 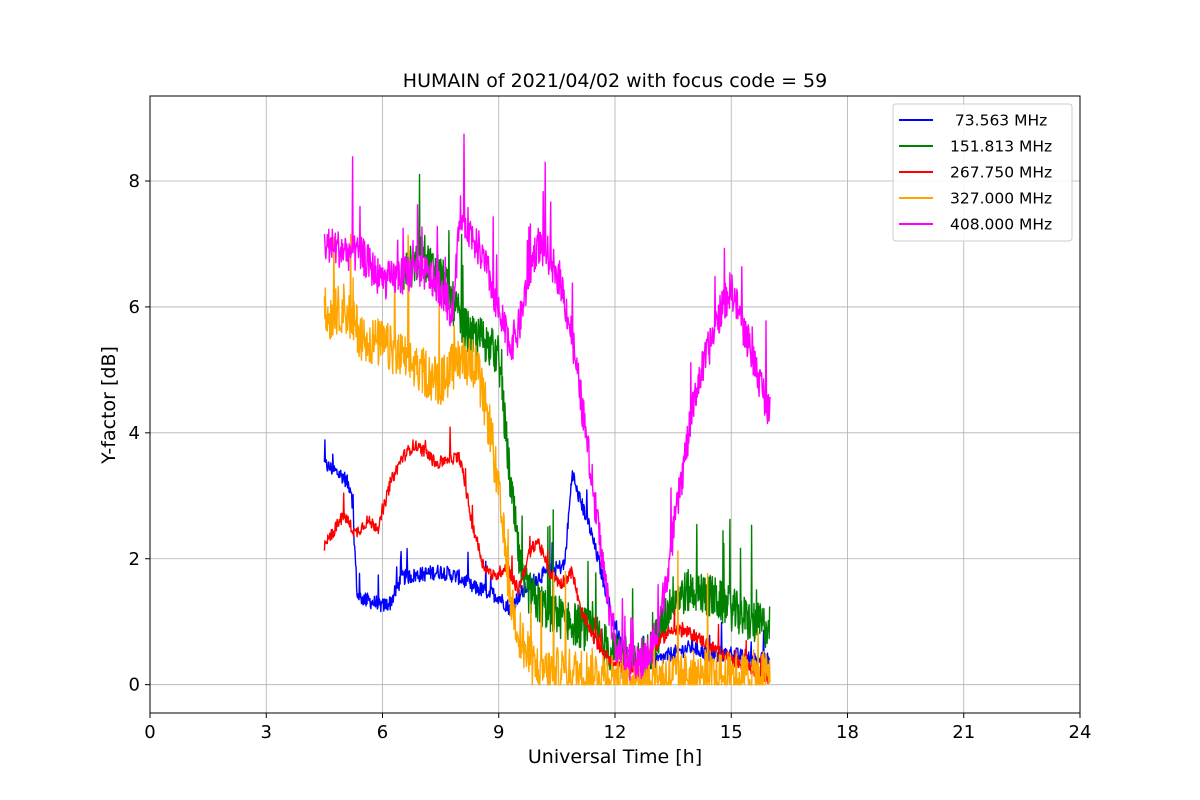 What do you see at coordinates (847, 732) in the screenshot?
I see `x-tick-label: 18` at bounding box center [847, 732].